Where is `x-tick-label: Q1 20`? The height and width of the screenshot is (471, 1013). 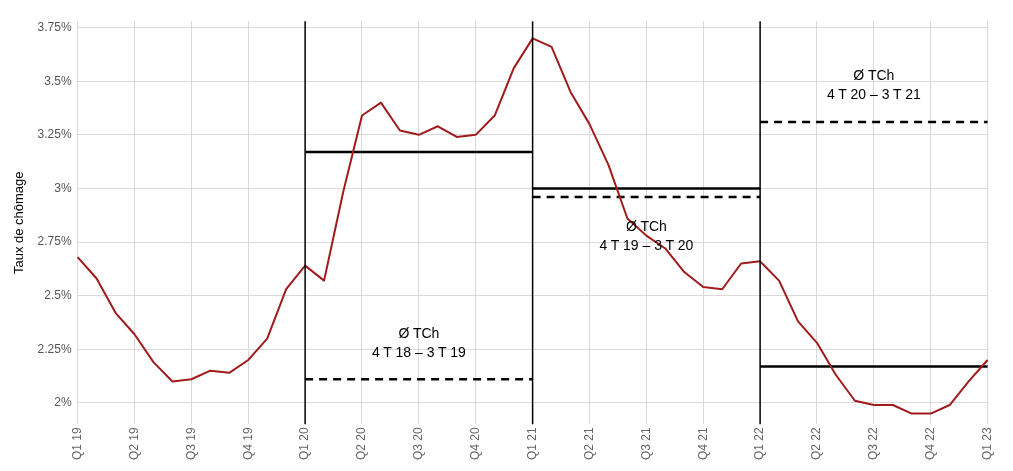 x-tick-label: Q1 20 is located at coordinates (304, 444).